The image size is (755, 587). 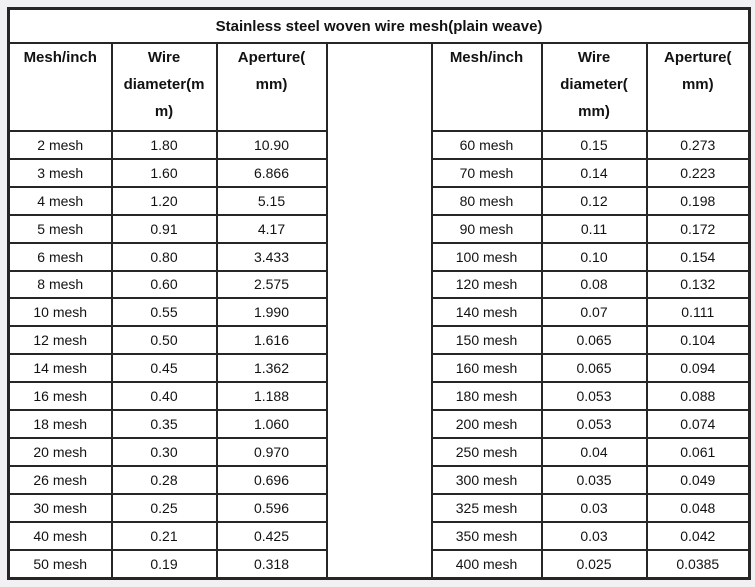 I want to click on left-wire-diameter-cell: 0.55, so click(x=164, y=312).